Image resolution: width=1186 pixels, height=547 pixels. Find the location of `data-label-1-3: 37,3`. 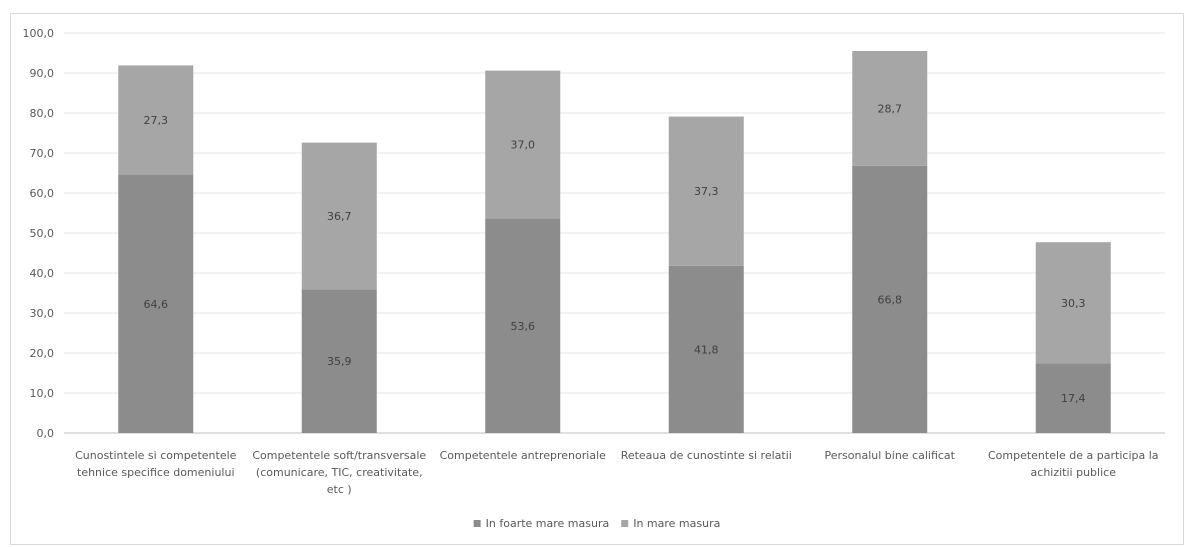

data-label-1-3: 37,3 is located at coordinates (706, 191).